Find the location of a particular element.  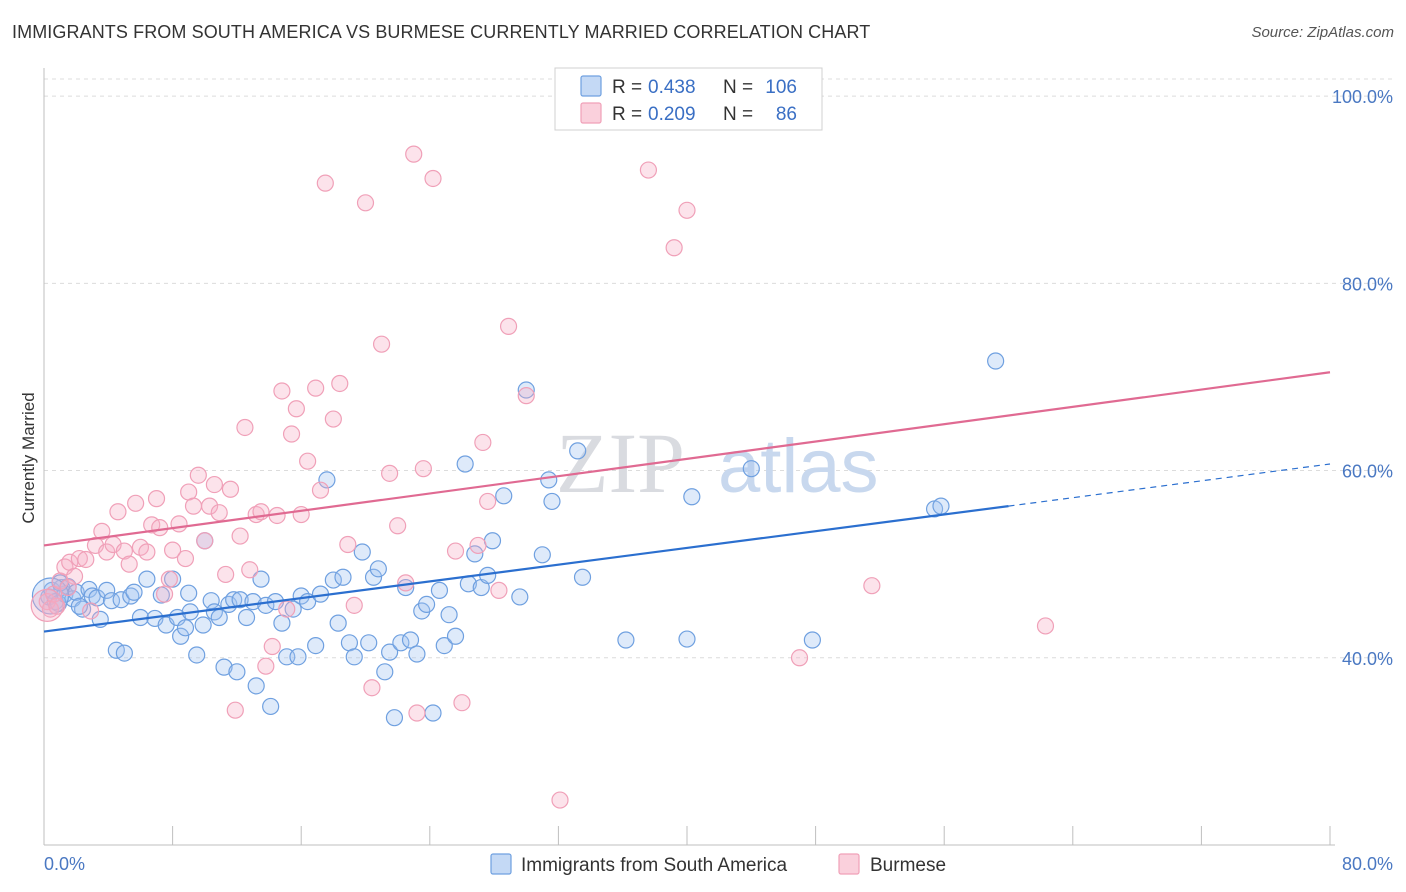

stats-legend: R = 0.438 N = 106 R = 0.209 N = 86 is located at coordinates (688, 99).